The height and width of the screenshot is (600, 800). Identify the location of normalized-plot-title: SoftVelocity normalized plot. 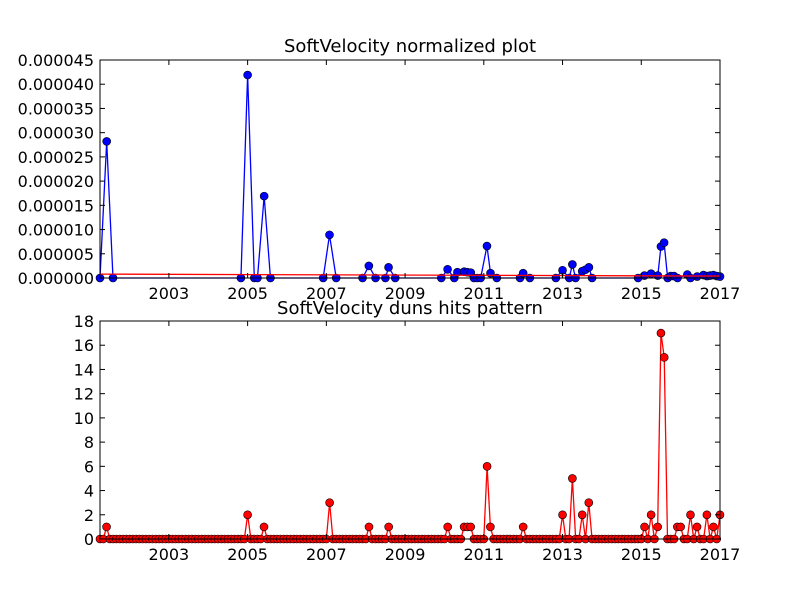
(410, 46).